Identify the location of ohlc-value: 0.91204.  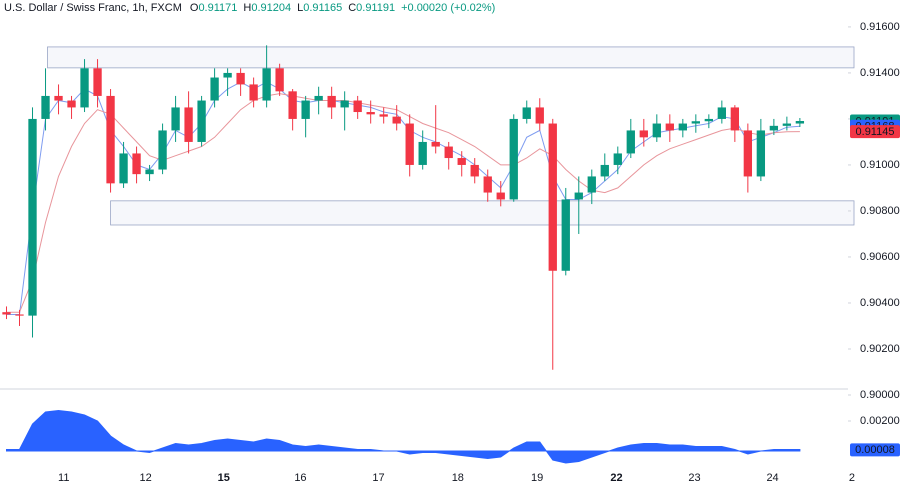
(271, 8).